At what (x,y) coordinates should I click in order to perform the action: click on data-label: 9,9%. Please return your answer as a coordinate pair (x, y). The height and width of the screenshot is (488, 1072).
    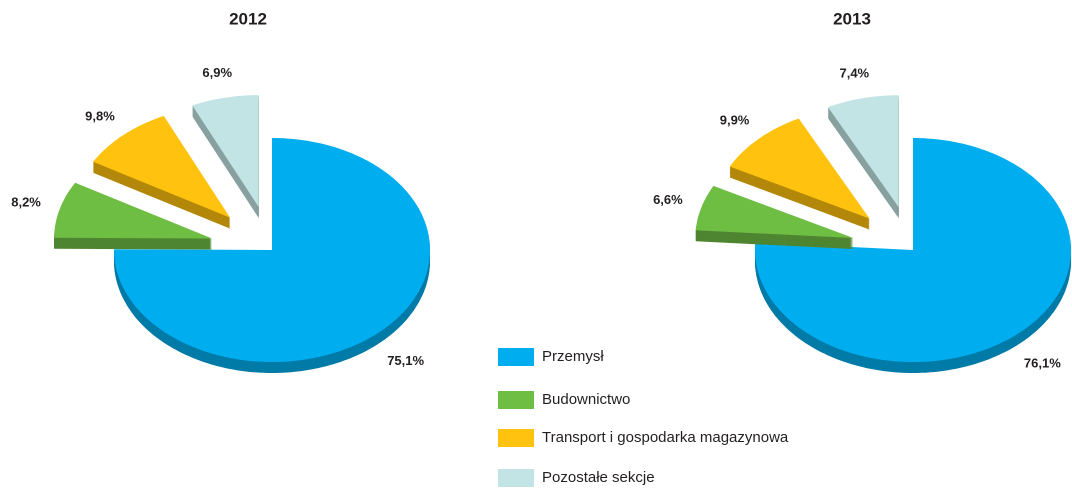
    Looking at the image, I should click on (735, 120).